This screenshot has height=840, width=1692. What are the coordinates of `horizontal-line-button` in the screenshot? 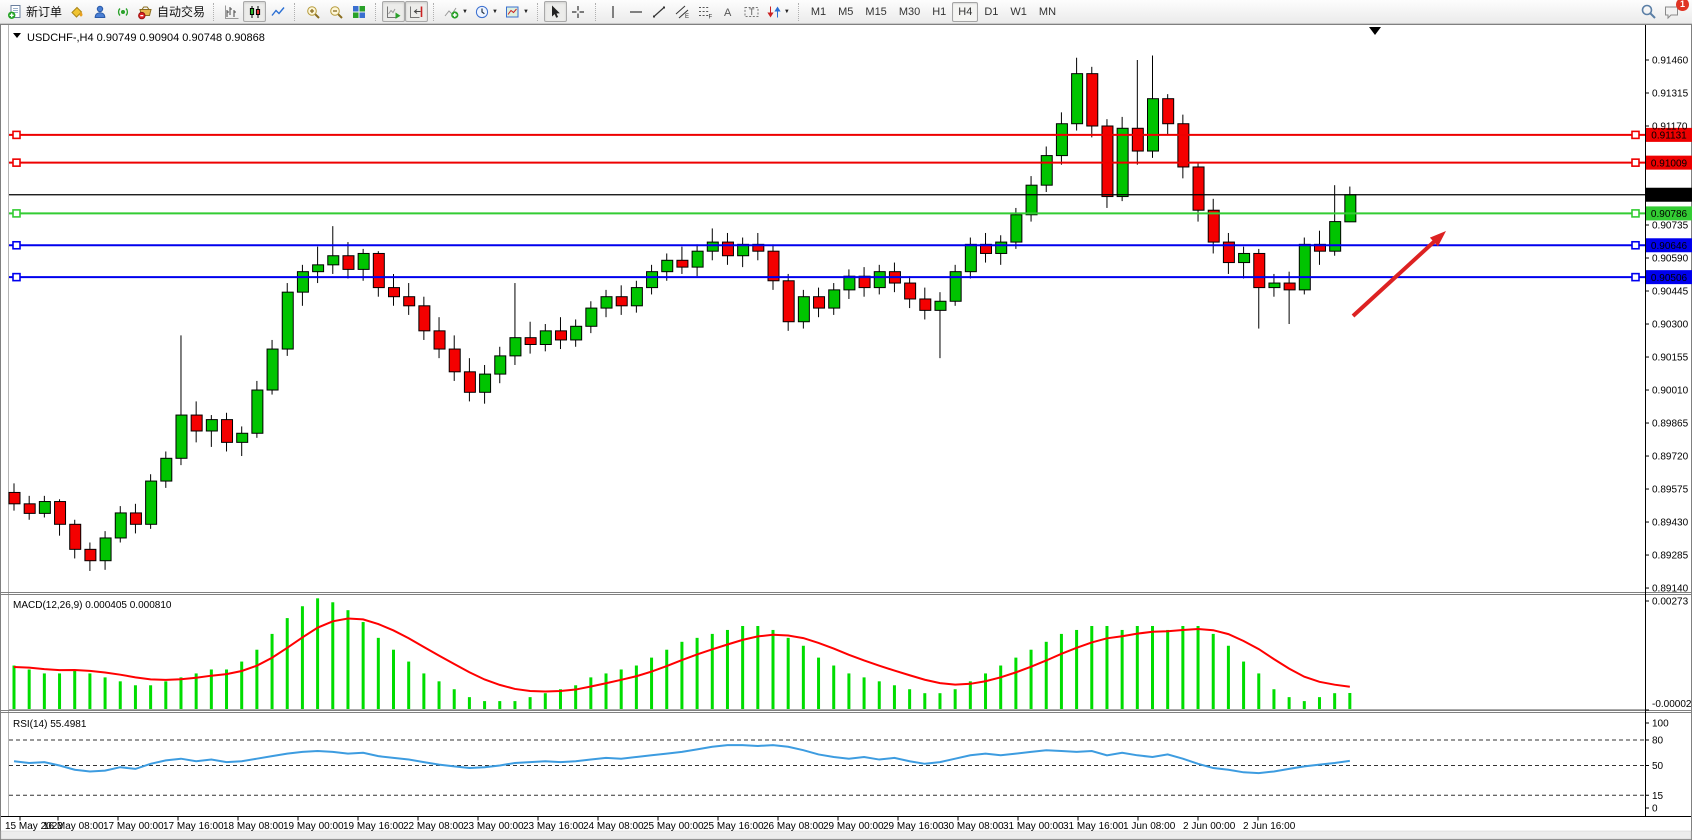 It's located at (636, 11).